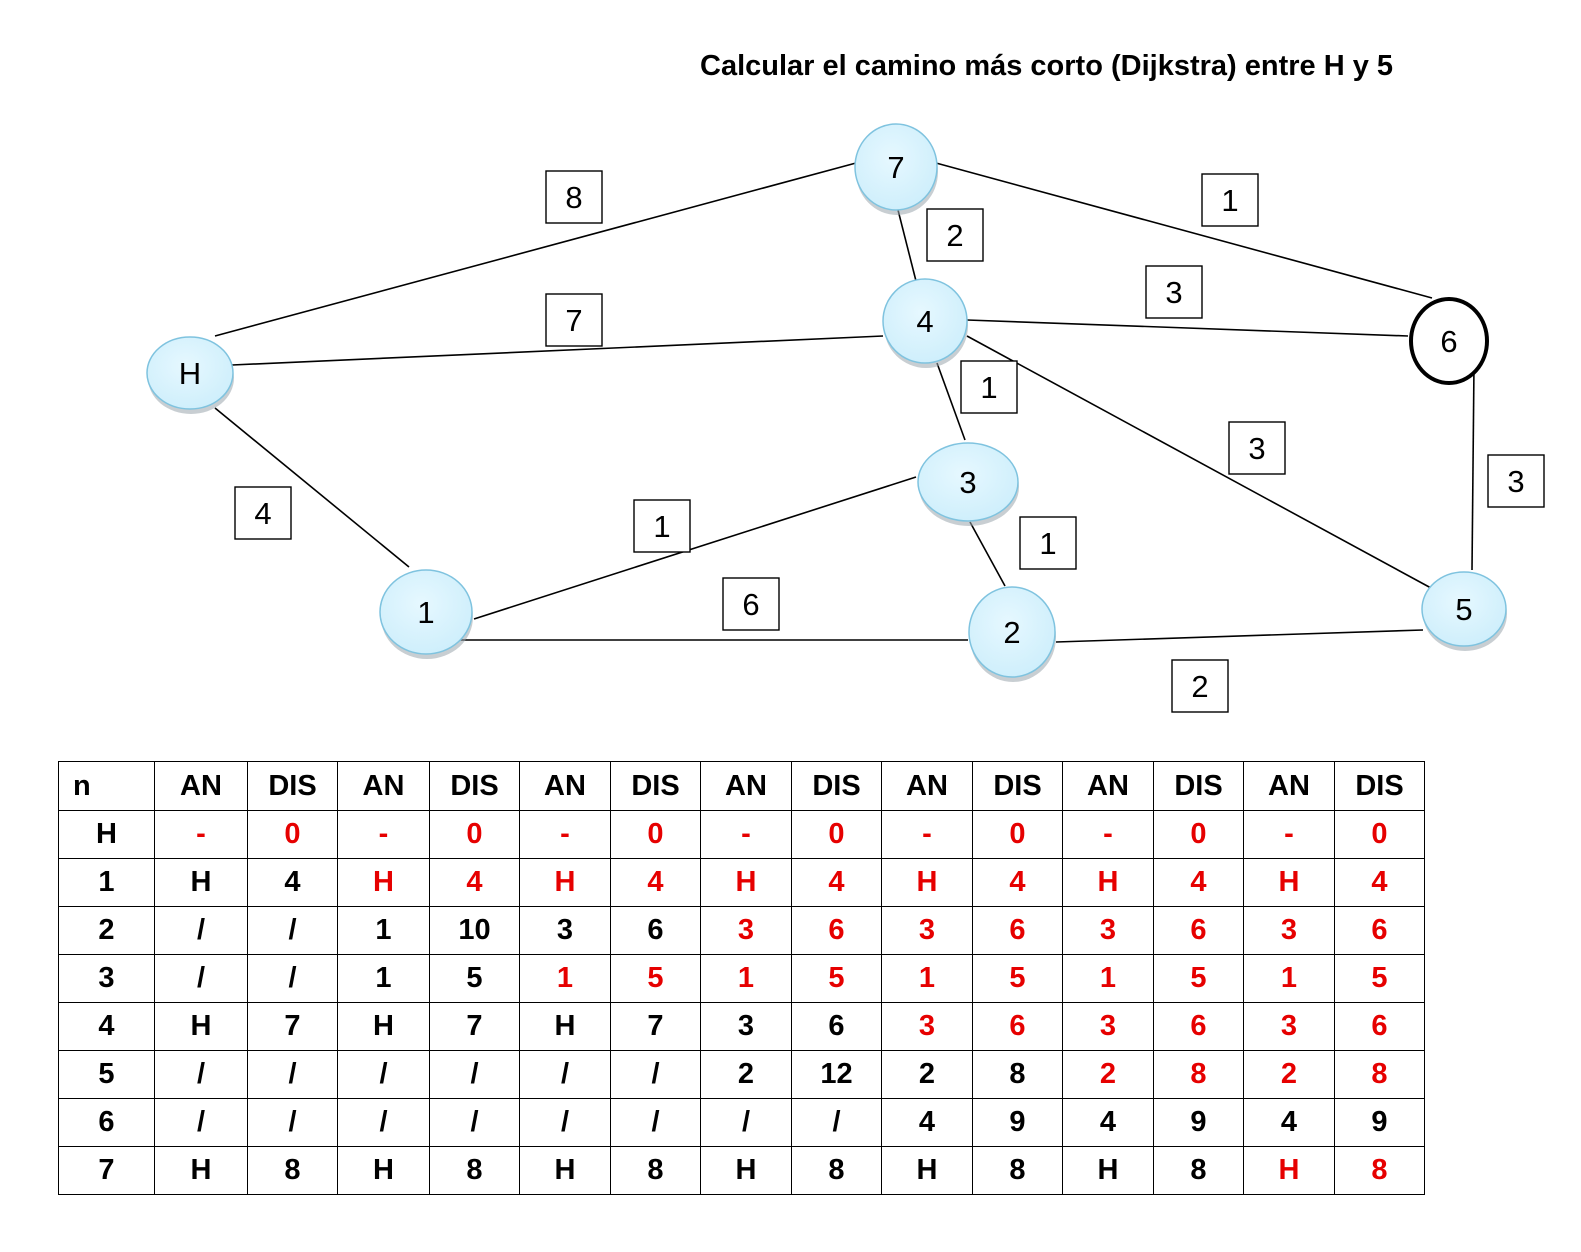 The width and height of the screenshot is (1581, 1252). I want to click on row-node-cell: 3, so click(106, 978).